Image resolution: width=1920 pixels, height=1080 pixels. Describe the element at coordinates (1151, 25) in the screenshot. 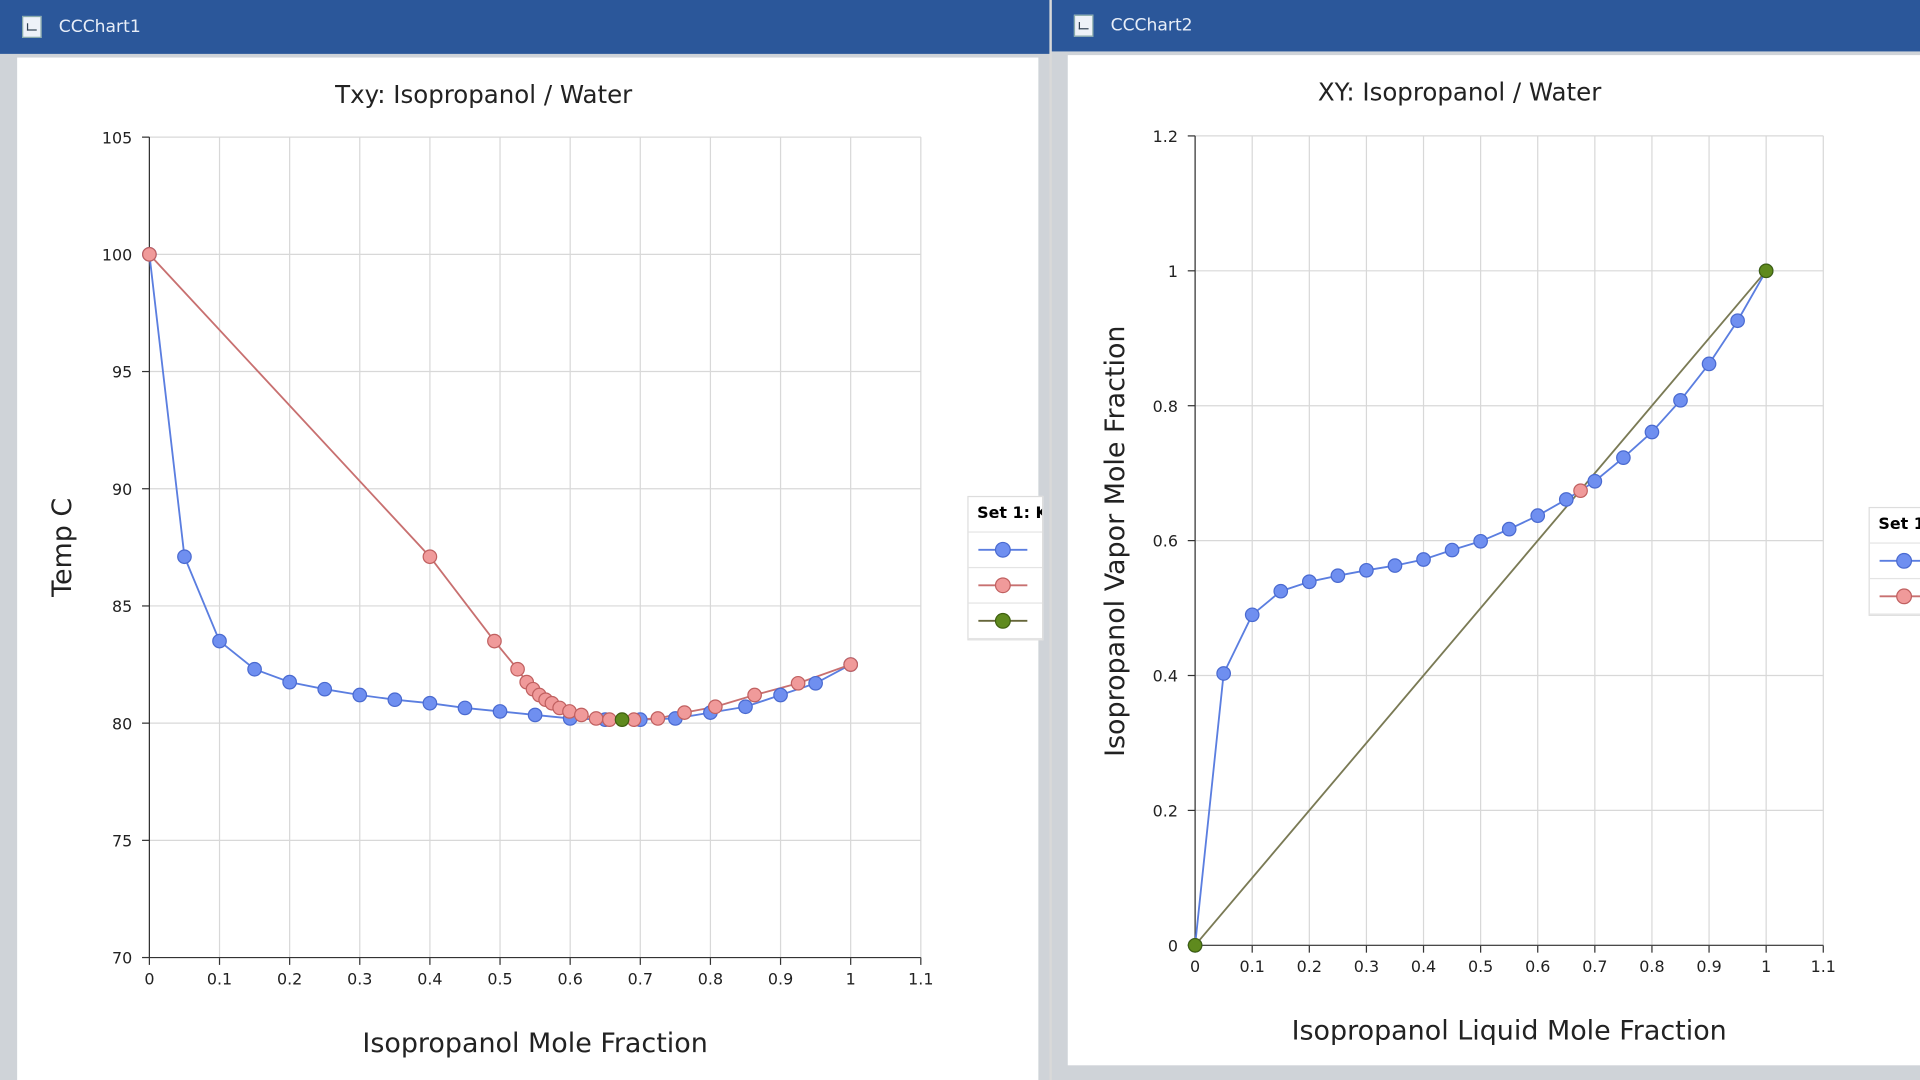

I see `window-title: CCChart2` at that location.